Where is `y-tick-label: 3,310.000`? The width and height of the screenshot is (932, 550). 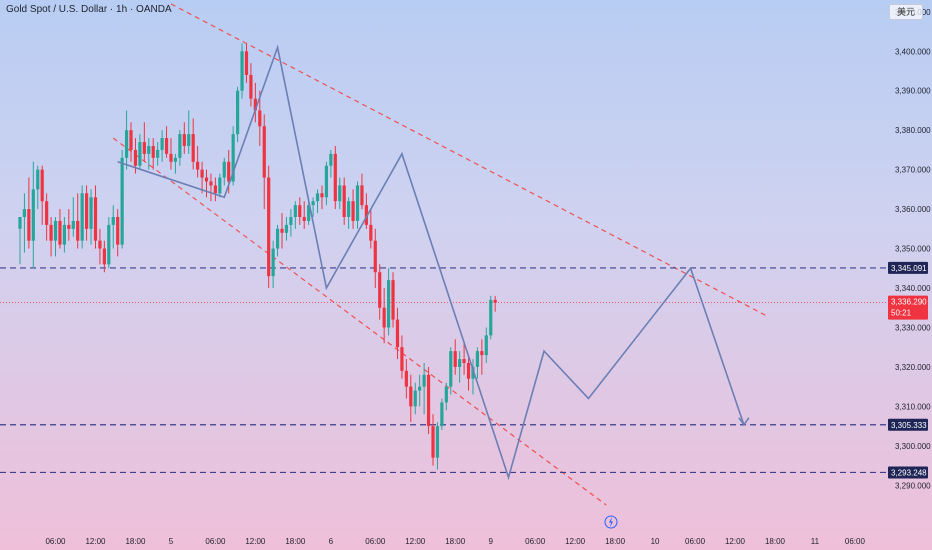 y-tick-label: 3,310.000 is located at coordinates (913, 406).